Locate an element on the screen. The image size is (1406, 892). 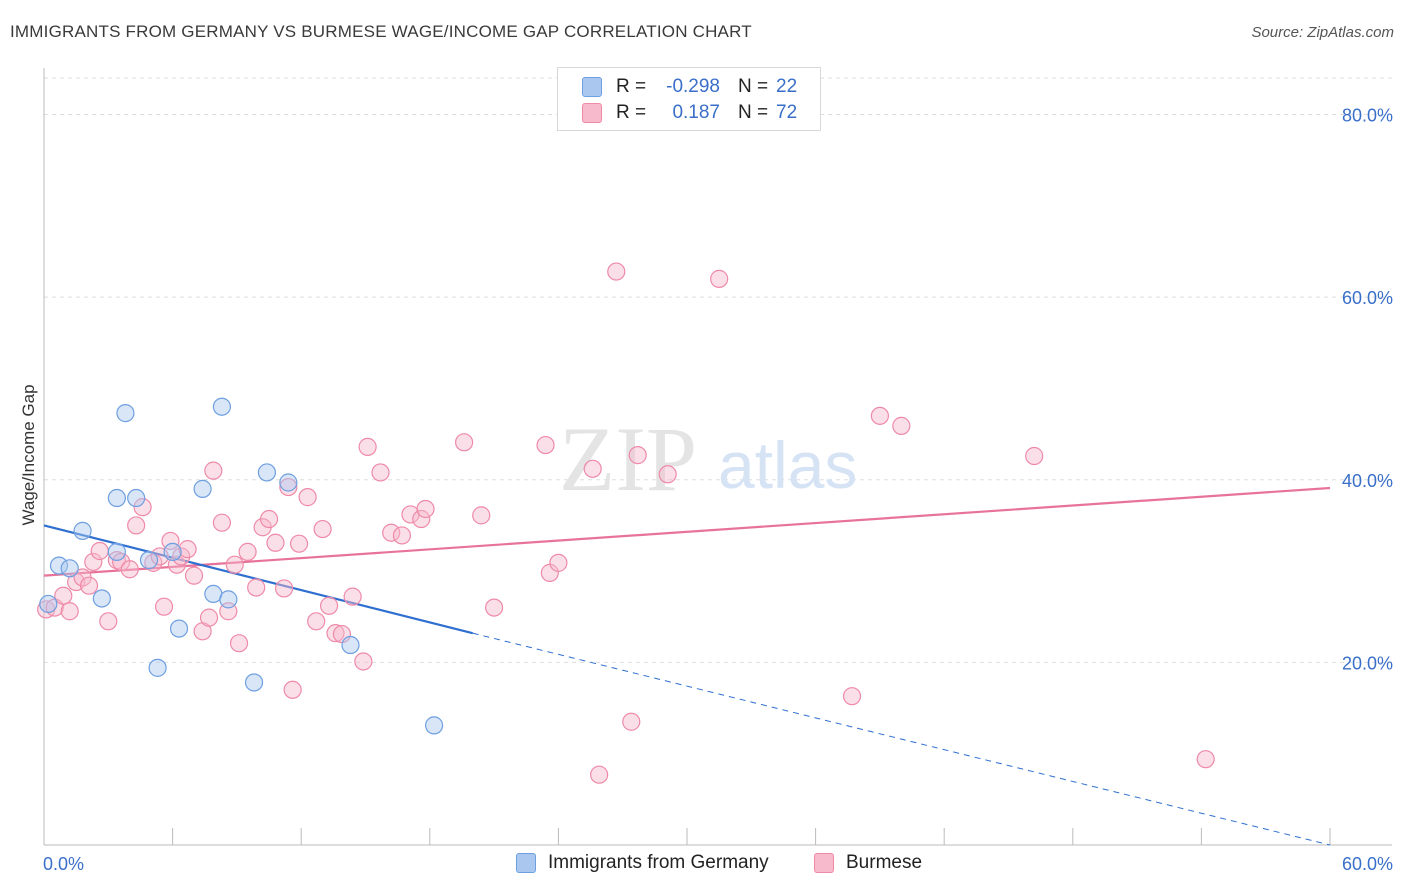
legend-item-burmese: Burmese is located at coordinates (868, 863).